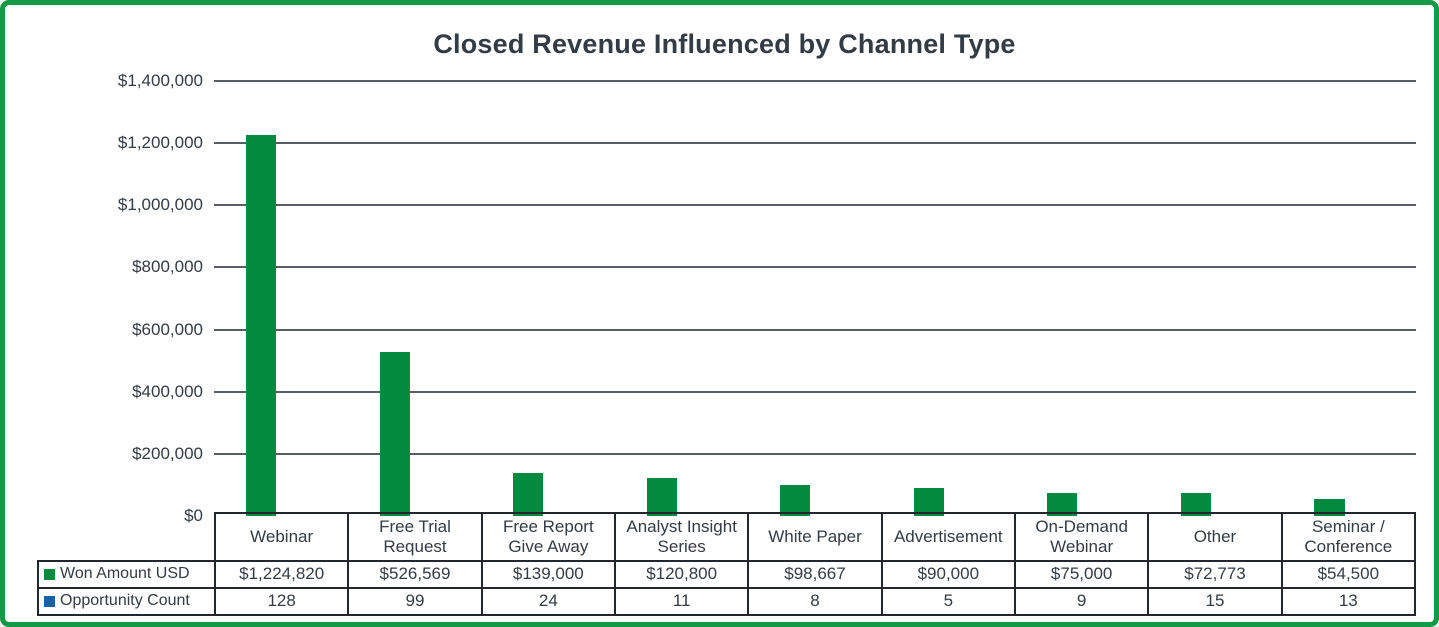 The width and height of the screenshot is (1439, 627). What do you see at coordinates (167, 329) in the screenshot?
I see `y-axis-tick-label: $600,000` at bounding box center [167, 329].